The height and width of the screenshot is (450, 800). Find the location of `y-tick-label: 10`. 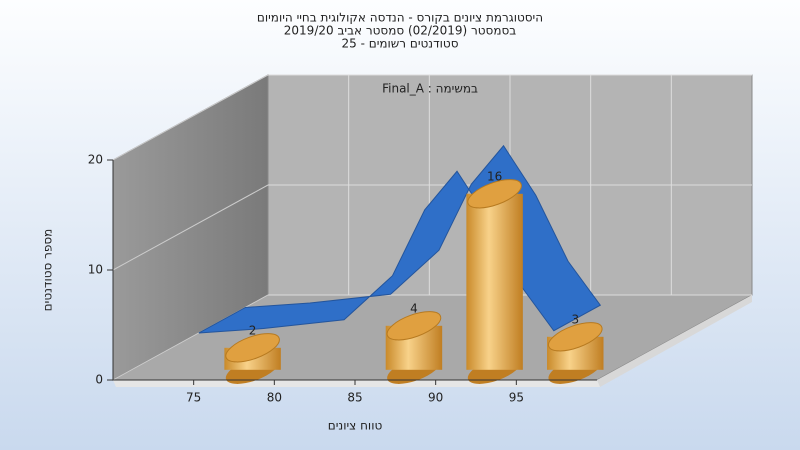

y-tick-label: 10 is located at coordinates (95, 270).